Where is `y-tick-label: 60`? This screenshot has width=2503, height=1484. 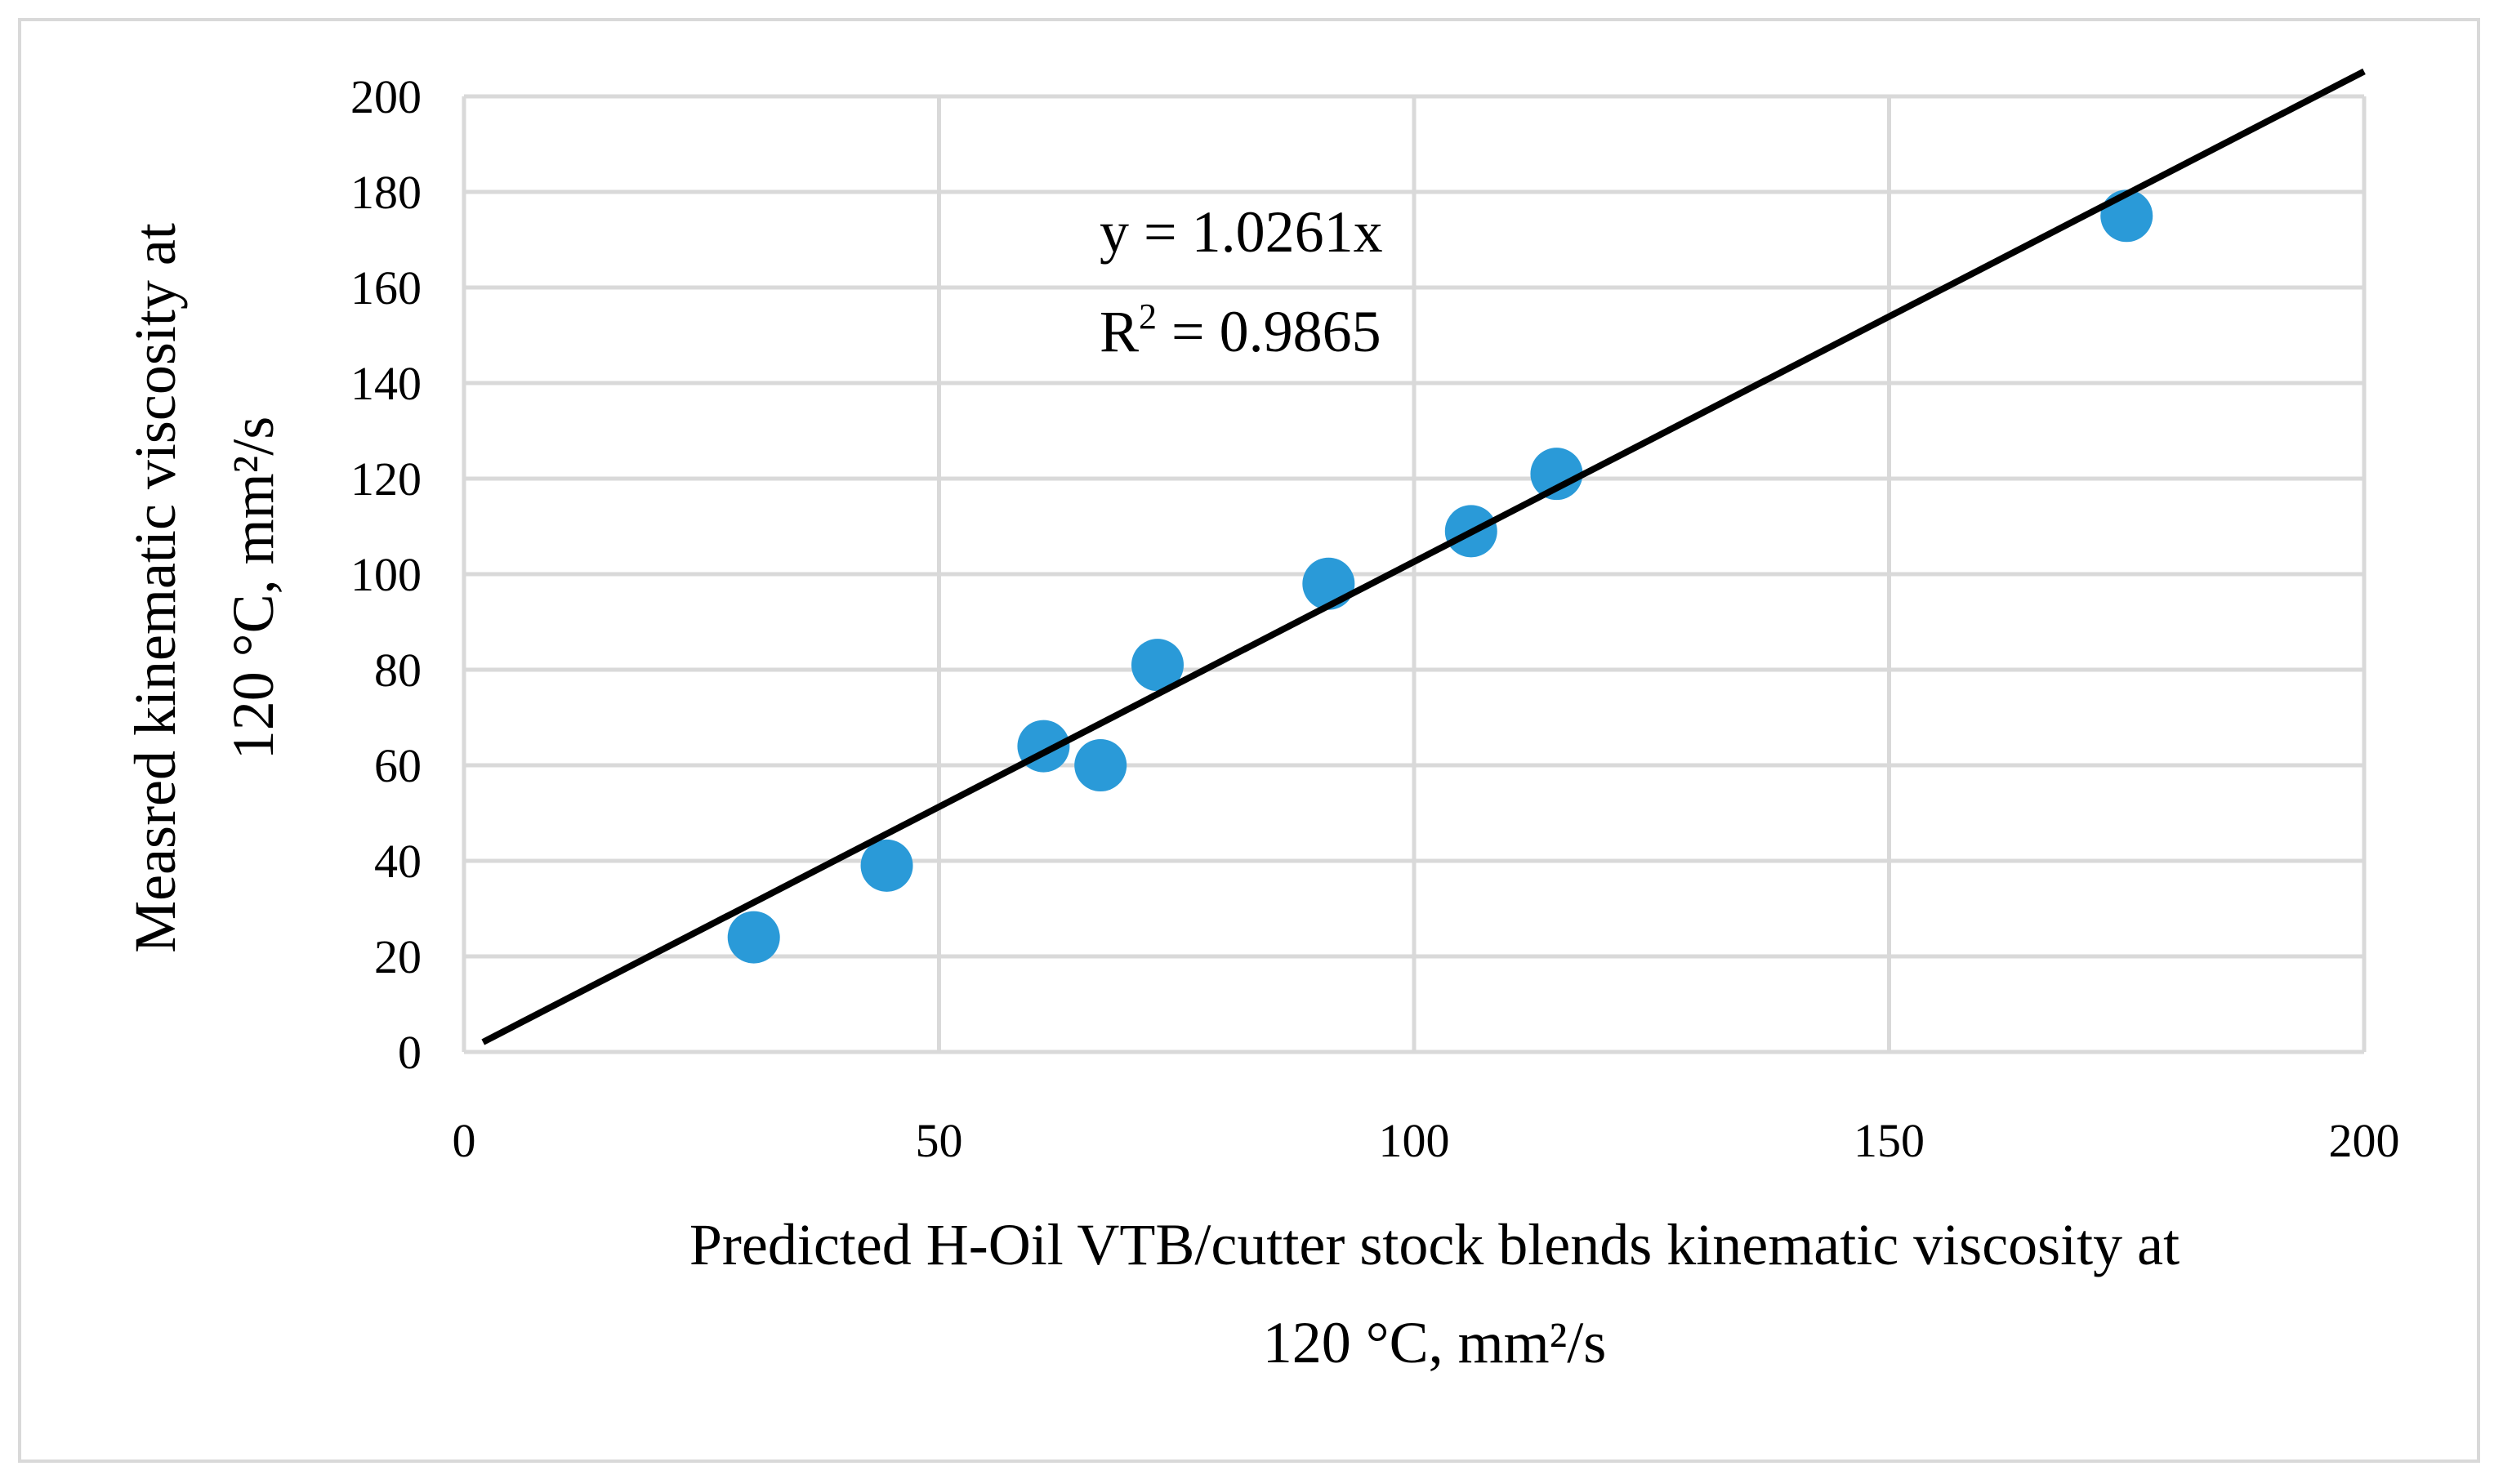 y-tick-label: 60 is located at coordinates (398, 765).